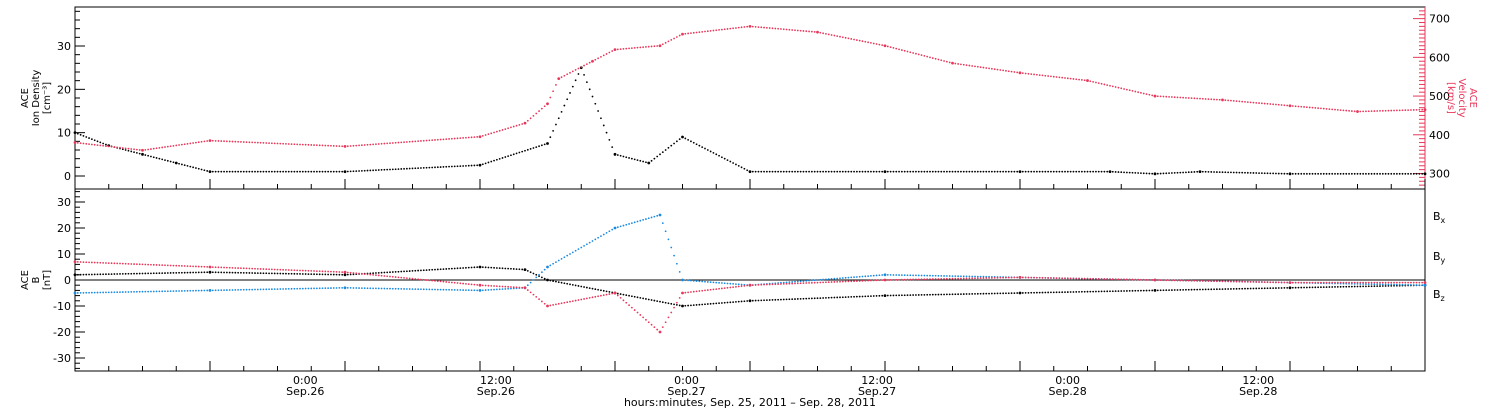  What do you see at coordinates (547, 280) in the screenshot?
I see `bx-point` at bounding box center [547, 280].